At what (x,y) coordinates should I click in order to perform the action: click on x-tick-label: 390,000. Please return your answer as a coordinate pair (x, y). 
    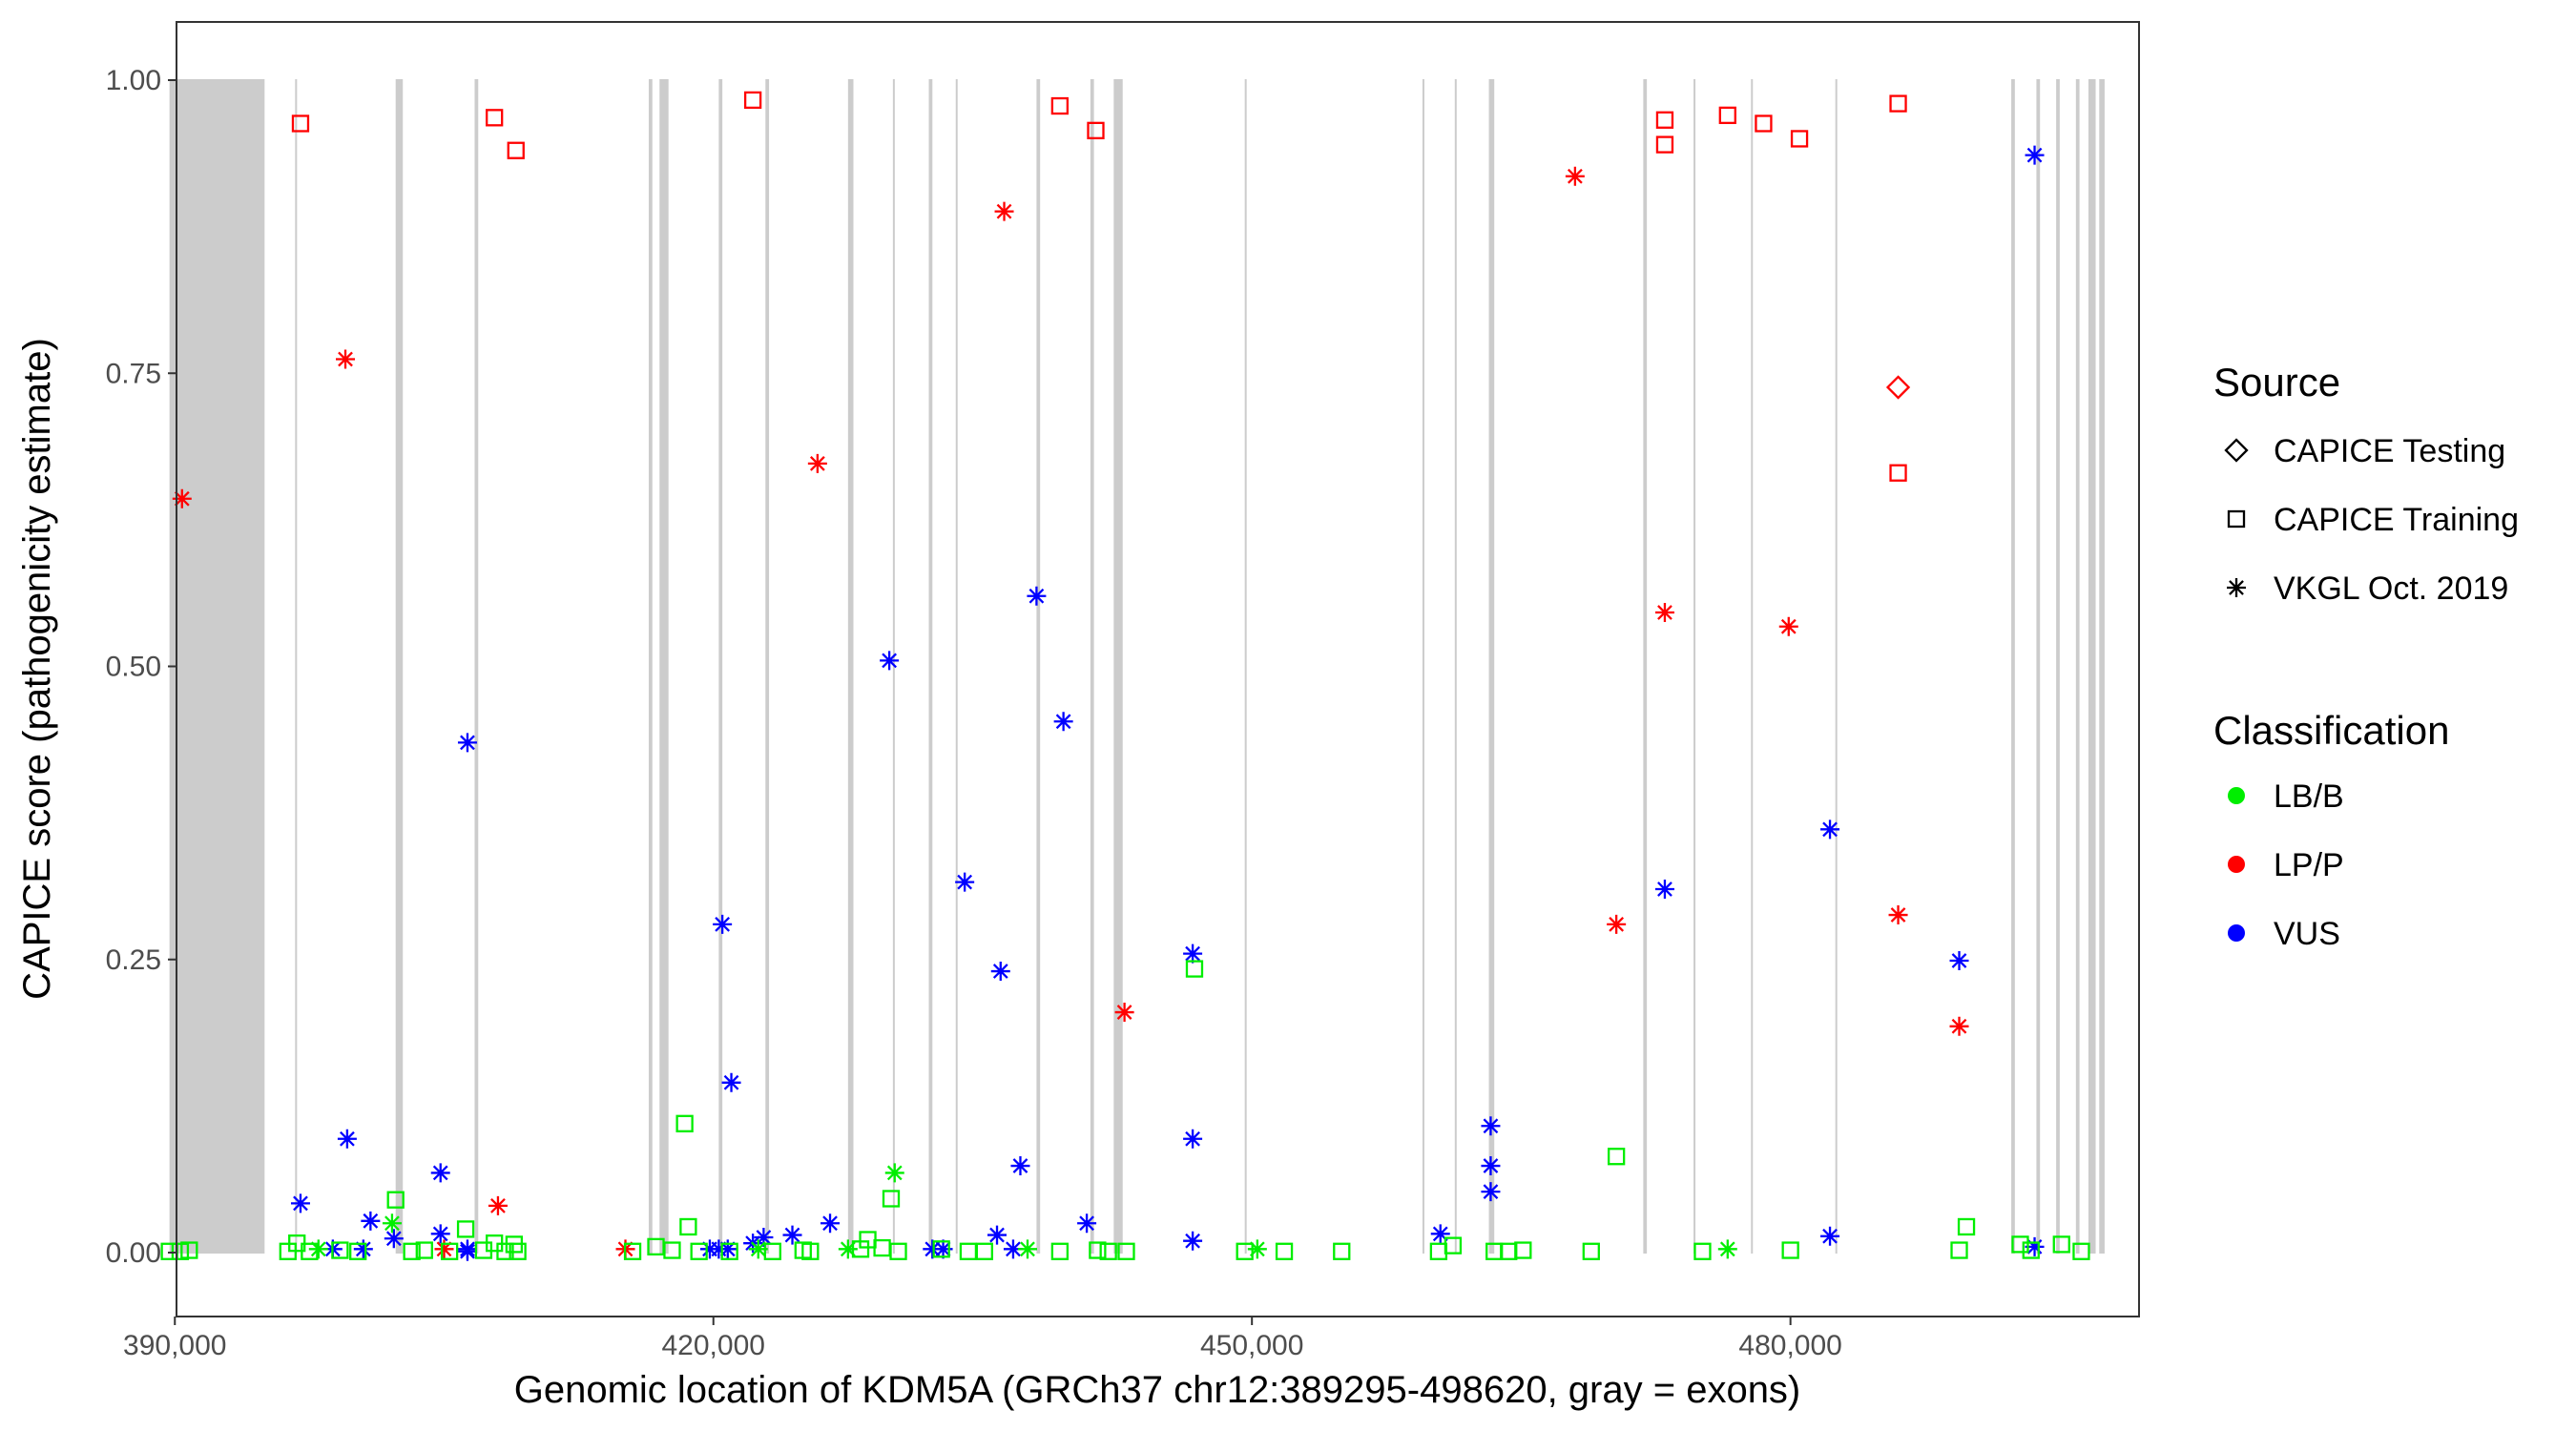
    Looking at the image, I should click on (174, 1345).